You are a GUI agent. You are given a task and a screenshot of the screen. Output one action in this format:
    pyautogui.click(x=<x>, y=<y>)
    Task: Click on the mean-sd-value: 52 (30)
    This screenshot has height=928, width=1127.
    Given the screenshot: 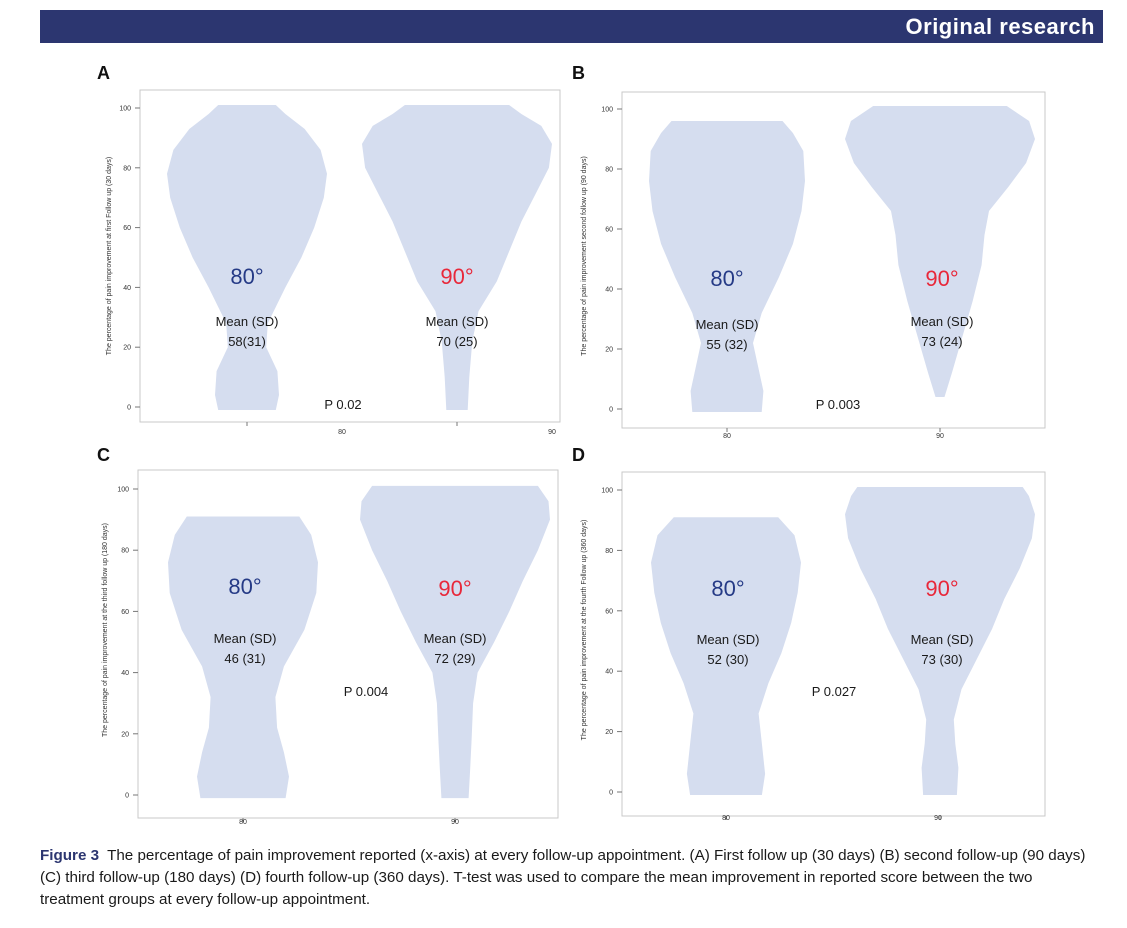 What is the action you would take?
    pyautogui.click(x=727, y=659)
    